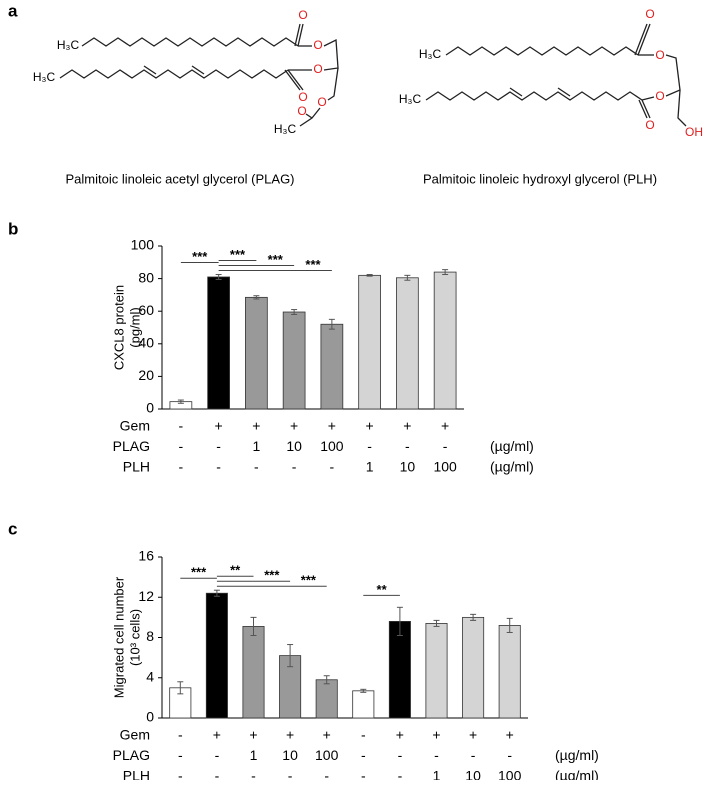 The image size is (708, 785). Describe the element at coordinates (134, 327) in the screenshot. I see `y-axis-label: (pg/ml)` at that location.